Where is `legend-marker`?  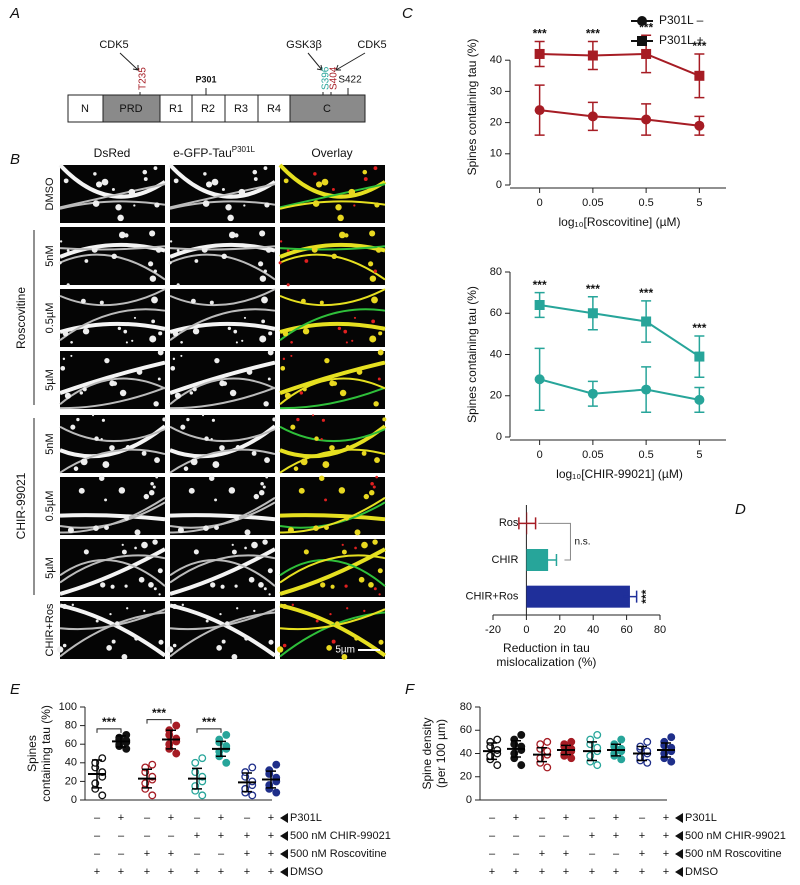 legend-marker is located at coordinates (642, 21).